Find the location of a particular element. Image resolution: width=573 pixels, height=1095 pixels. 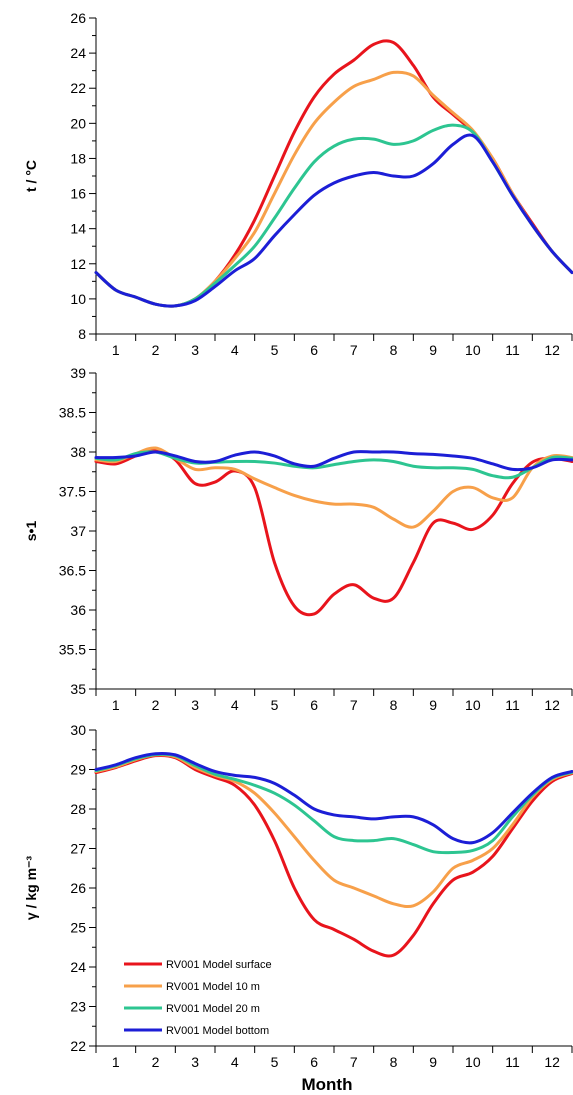

legend-entry: RV001 Model 10 m is located at coordinates (192, 987).